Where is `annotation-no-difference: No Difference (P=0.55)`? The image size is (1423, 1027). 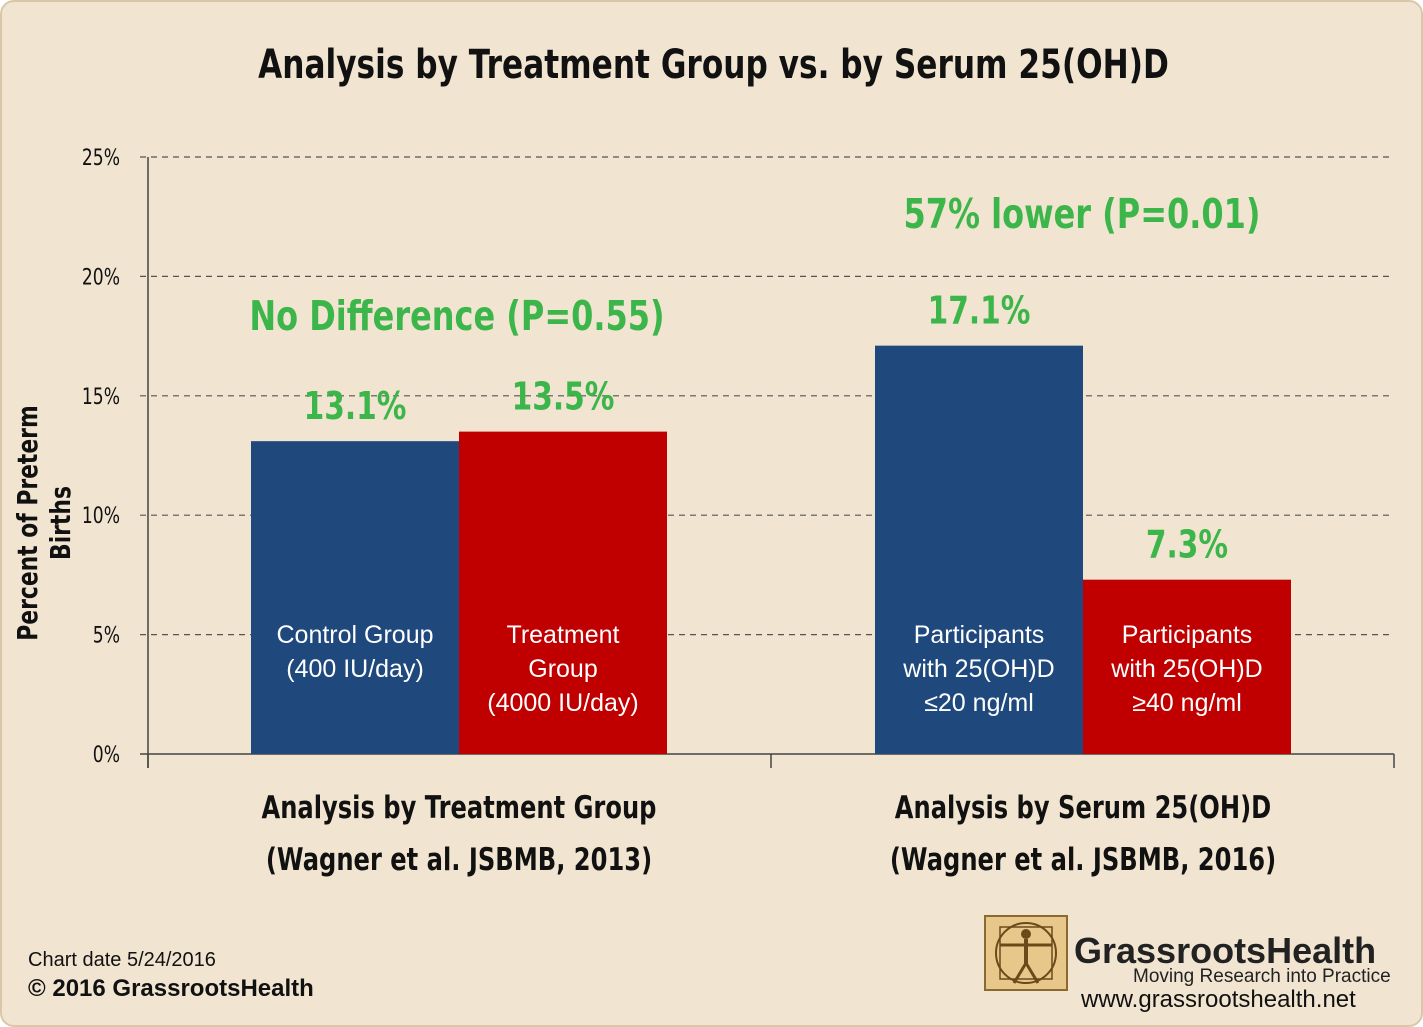
annotation-no-difference: No Difference (P=0.55) is located at coordinates (456, 316).